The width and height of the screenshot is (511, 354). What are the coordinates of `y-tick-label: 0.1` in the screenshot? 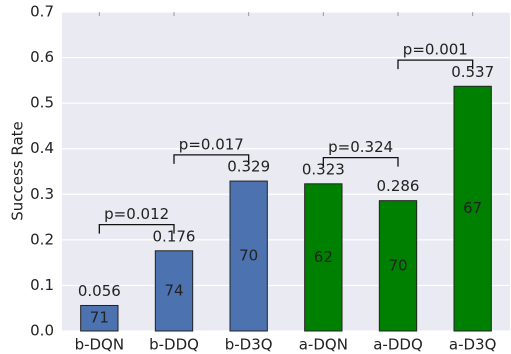 It's located at (42, 285).